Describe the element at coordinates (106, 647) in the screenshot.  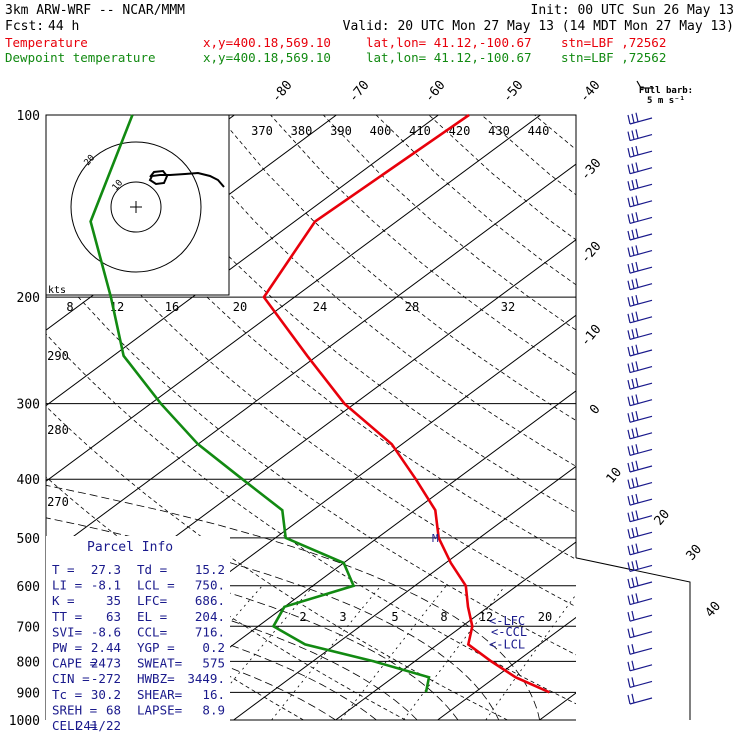
I see `parcel-info-cell: 2.44` at that location.